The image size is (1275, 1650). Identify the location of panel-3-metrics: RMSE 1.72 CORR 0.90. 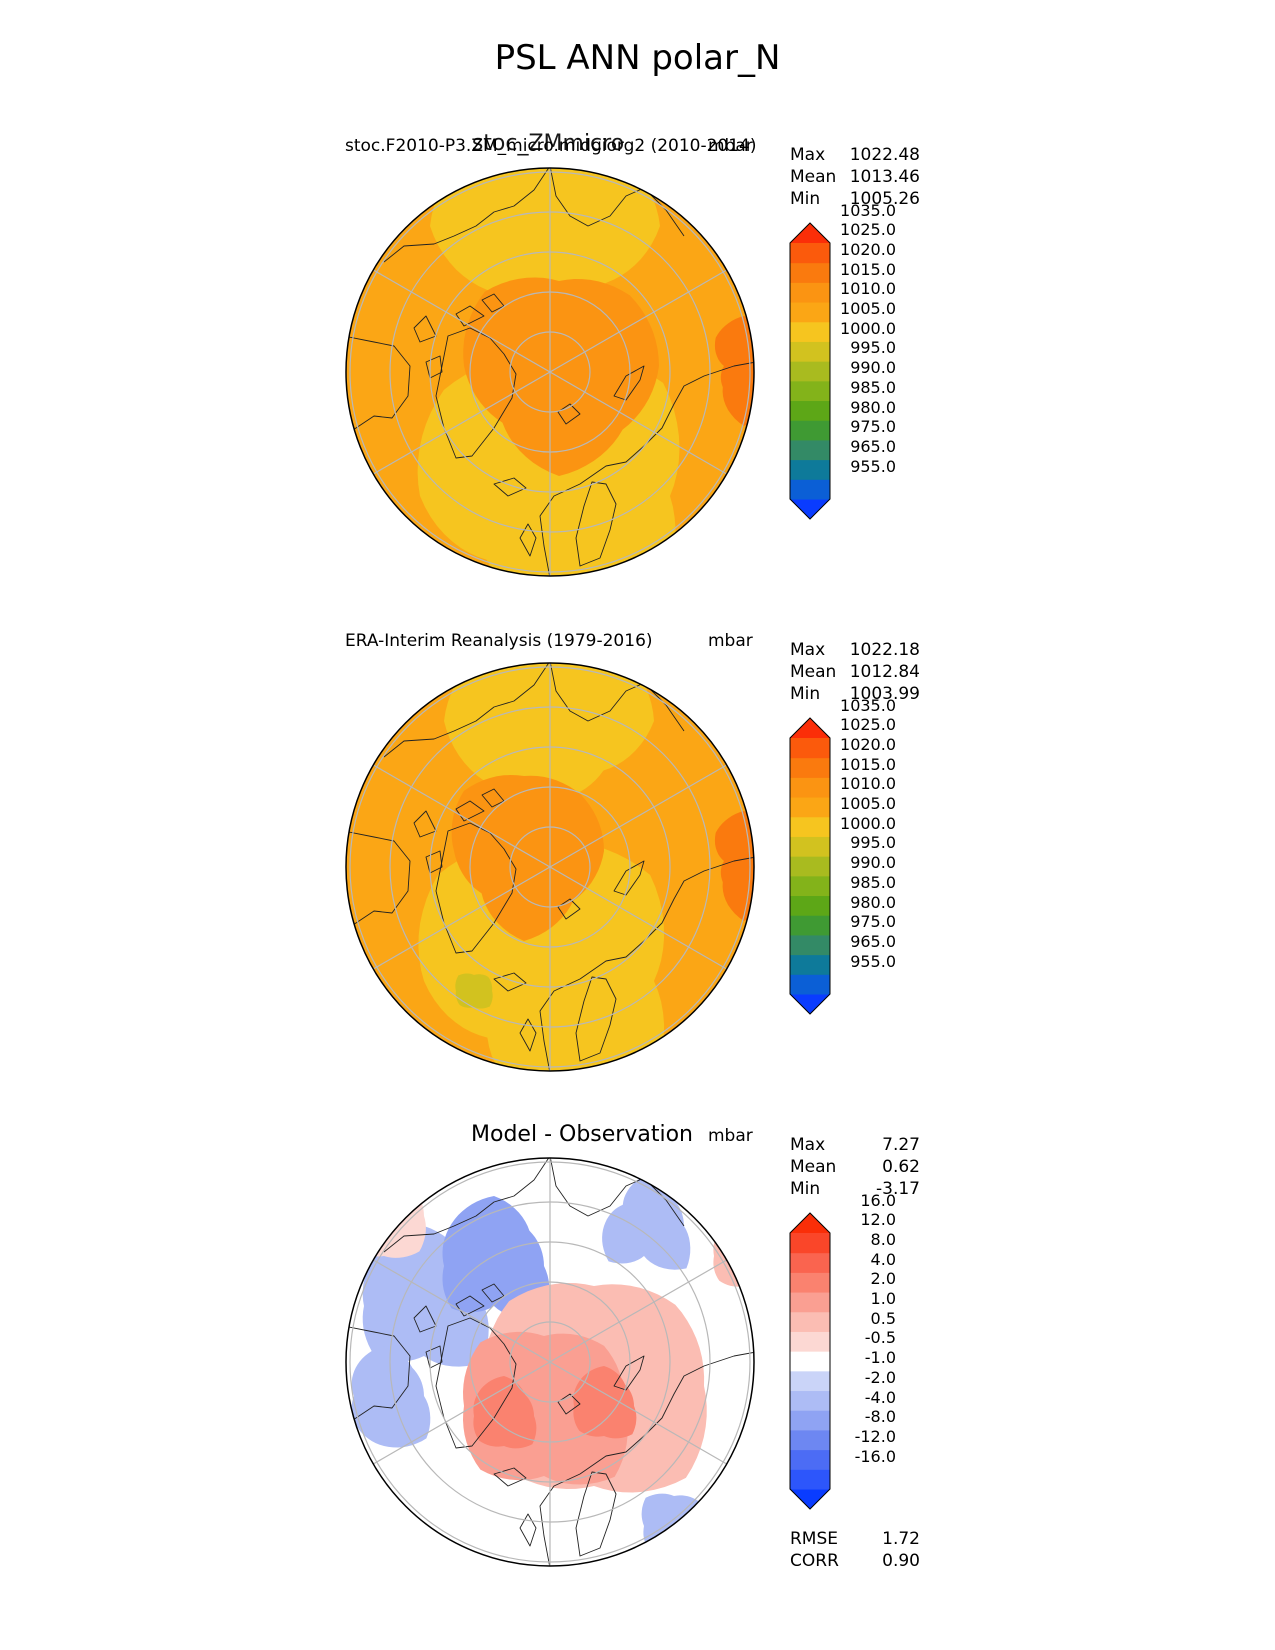
(855, 1550).